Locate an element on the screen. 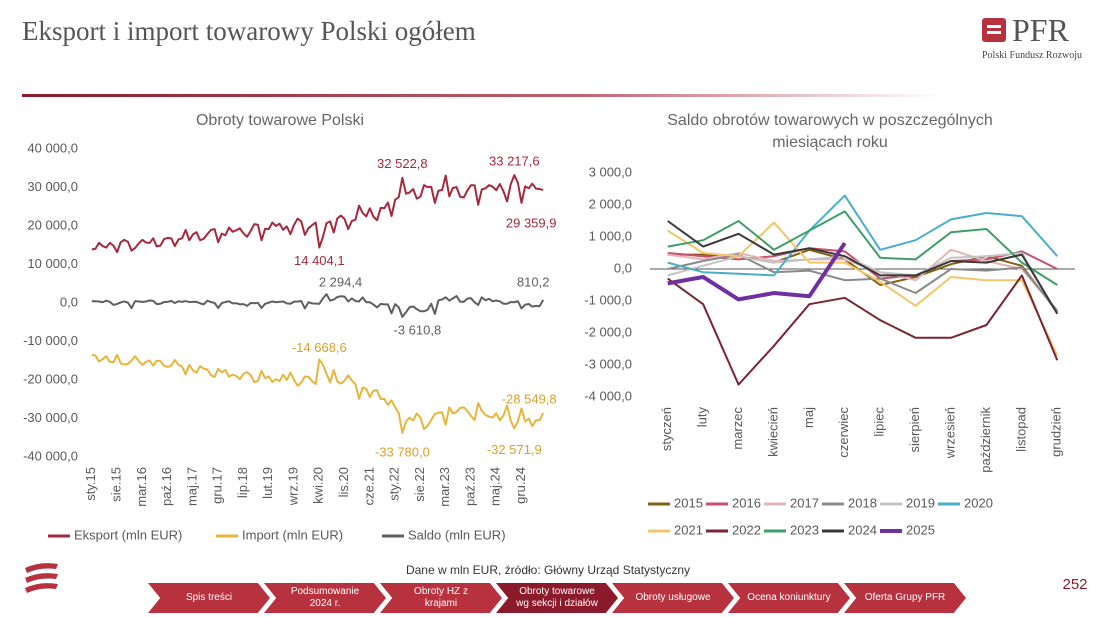 The image size is (1110, 617). x-tick-label: sie.15 is located at coordinates (116, 484).